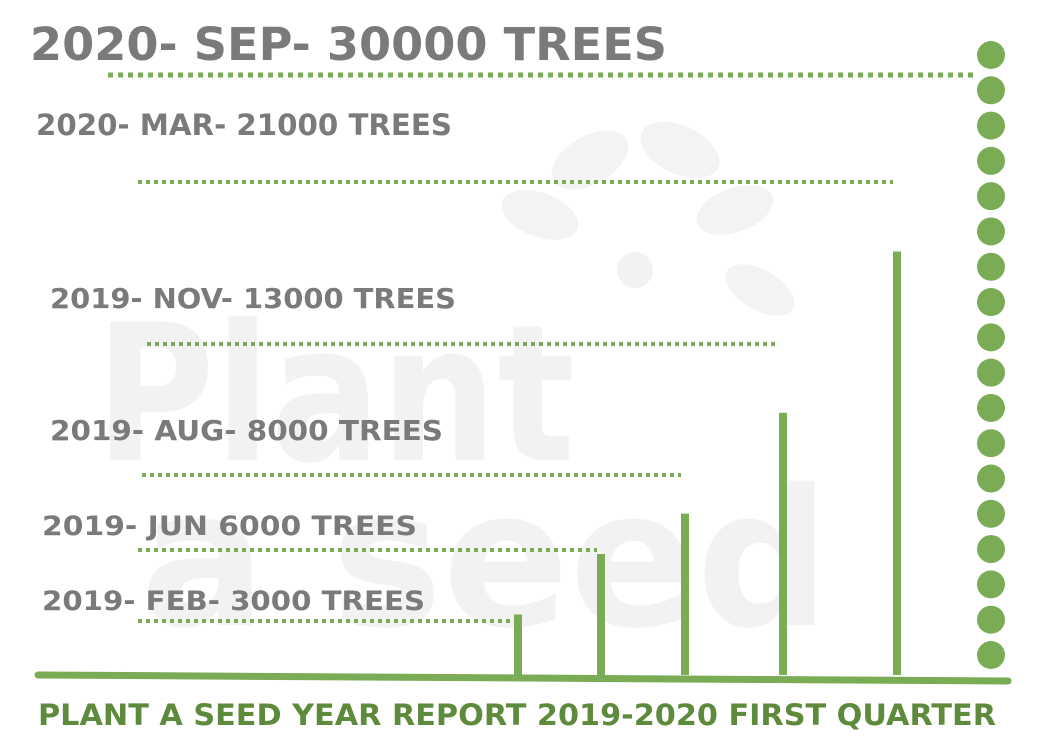  I want to click on point-label-2: 2019- AUG- 8000 TREES, so click(246, 430).